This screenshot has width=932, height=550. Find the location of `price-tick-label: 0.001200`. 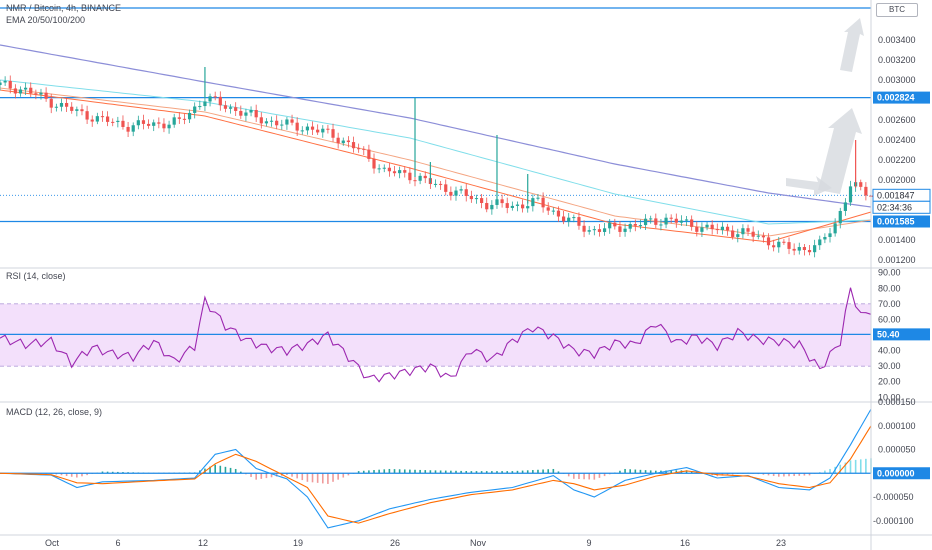

price-tick-label: 0.001200 is located at coordinates (897, 260).